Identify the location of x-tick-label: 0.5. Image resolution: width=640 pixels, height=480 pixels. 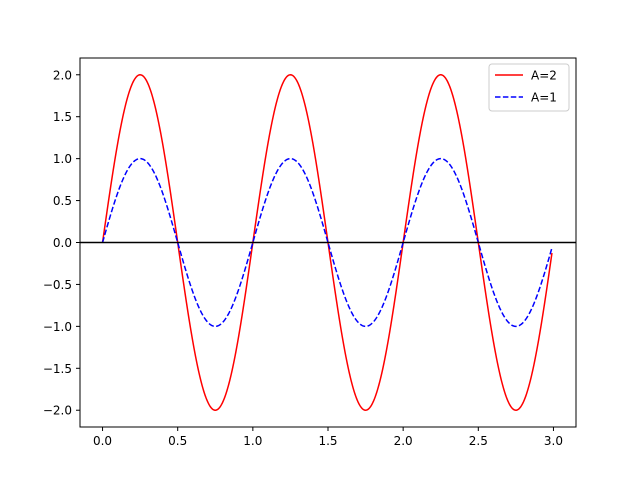
(177, 441).